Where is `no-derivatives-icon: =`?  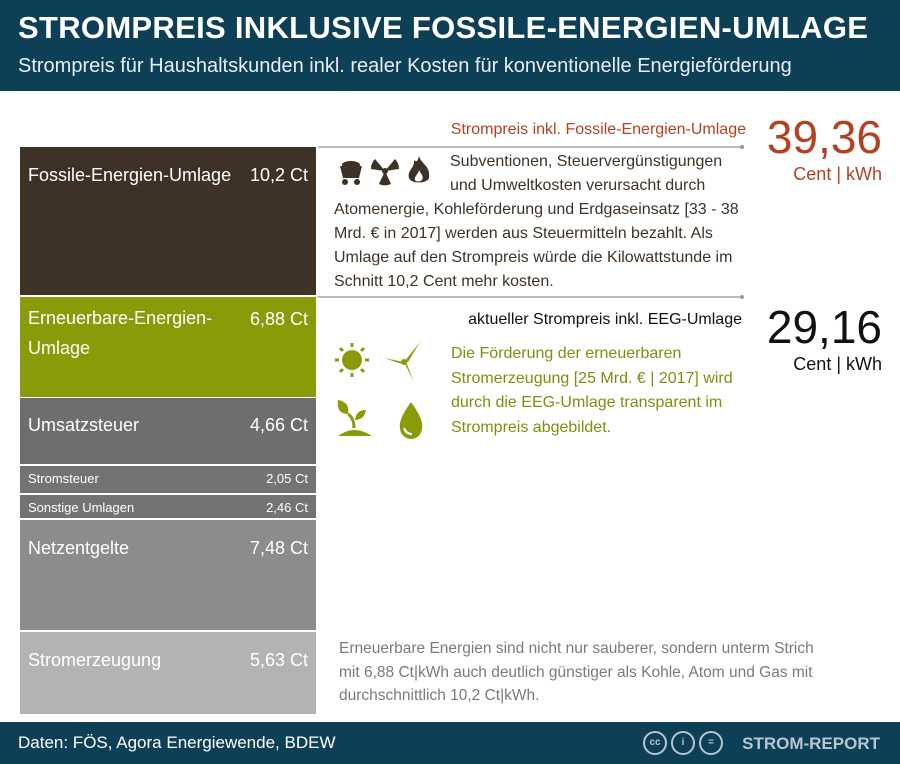
no-derivatives-icon: = is located at coordinates (711, 743).